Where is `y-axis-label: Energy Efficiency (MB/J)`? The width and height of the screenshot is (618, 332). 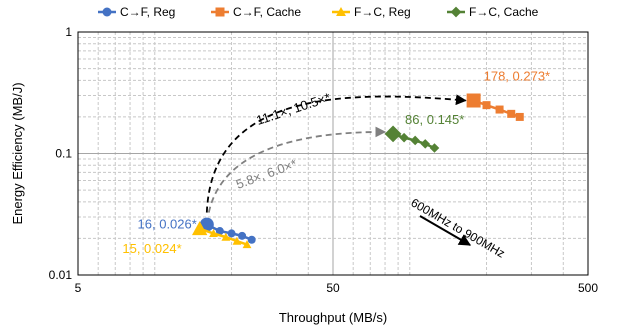 y-axis-label: Energy Efficiency (MB/J) is located at coordinates (17, 153).